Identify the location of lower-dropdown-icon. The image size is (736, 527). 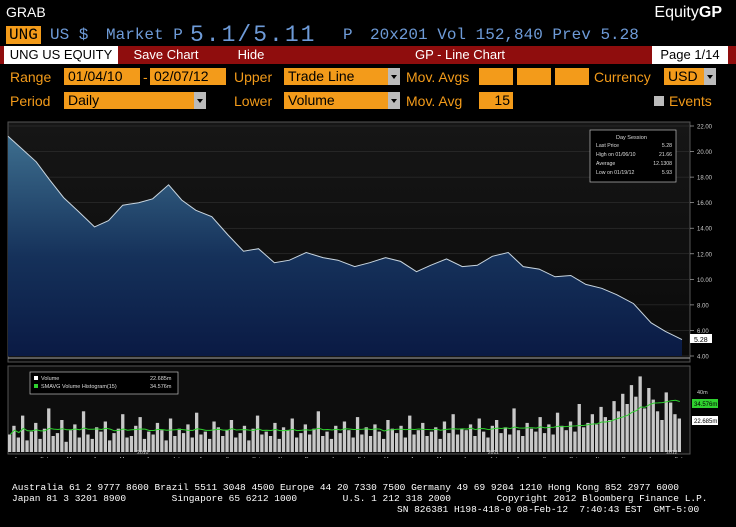
(394, 100).